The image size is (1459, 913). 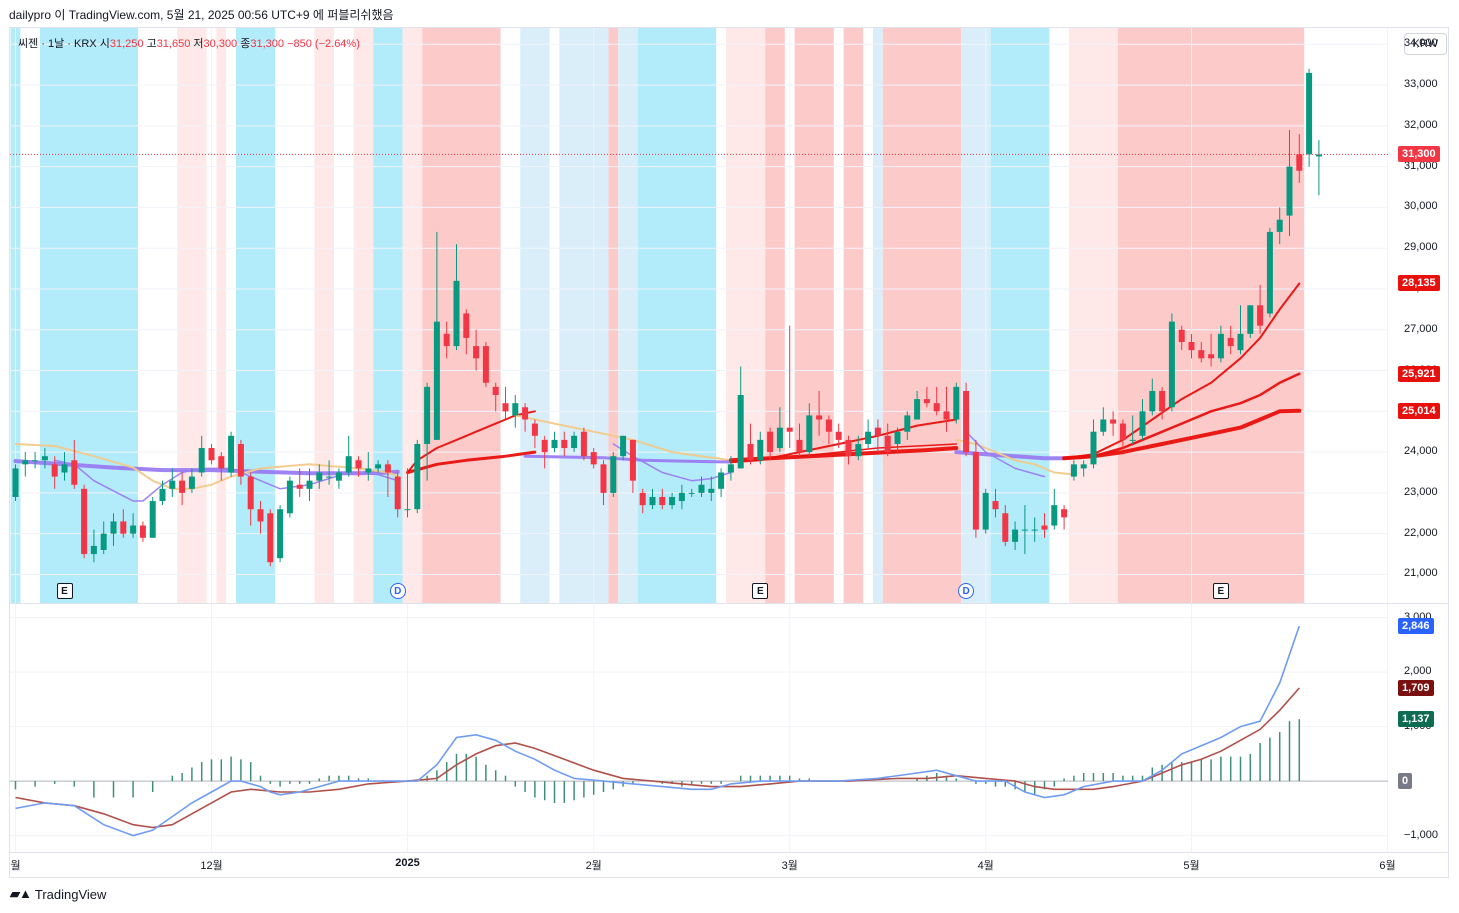 What do you see at coordinates (58, 894) in the screenshot?
I see `tradingview-logo: ▰▲ TradingView` at bounding box center [58, 894].